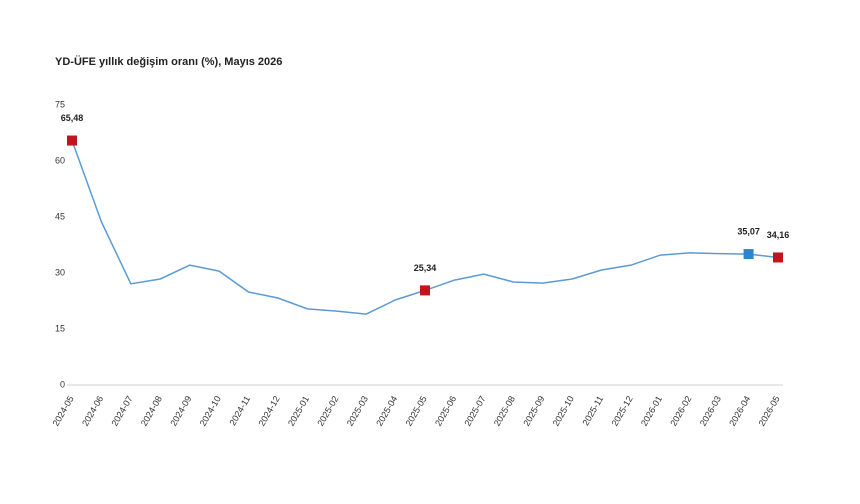  I want to click on x-tick-label: 2026-02, so click(680, 411).